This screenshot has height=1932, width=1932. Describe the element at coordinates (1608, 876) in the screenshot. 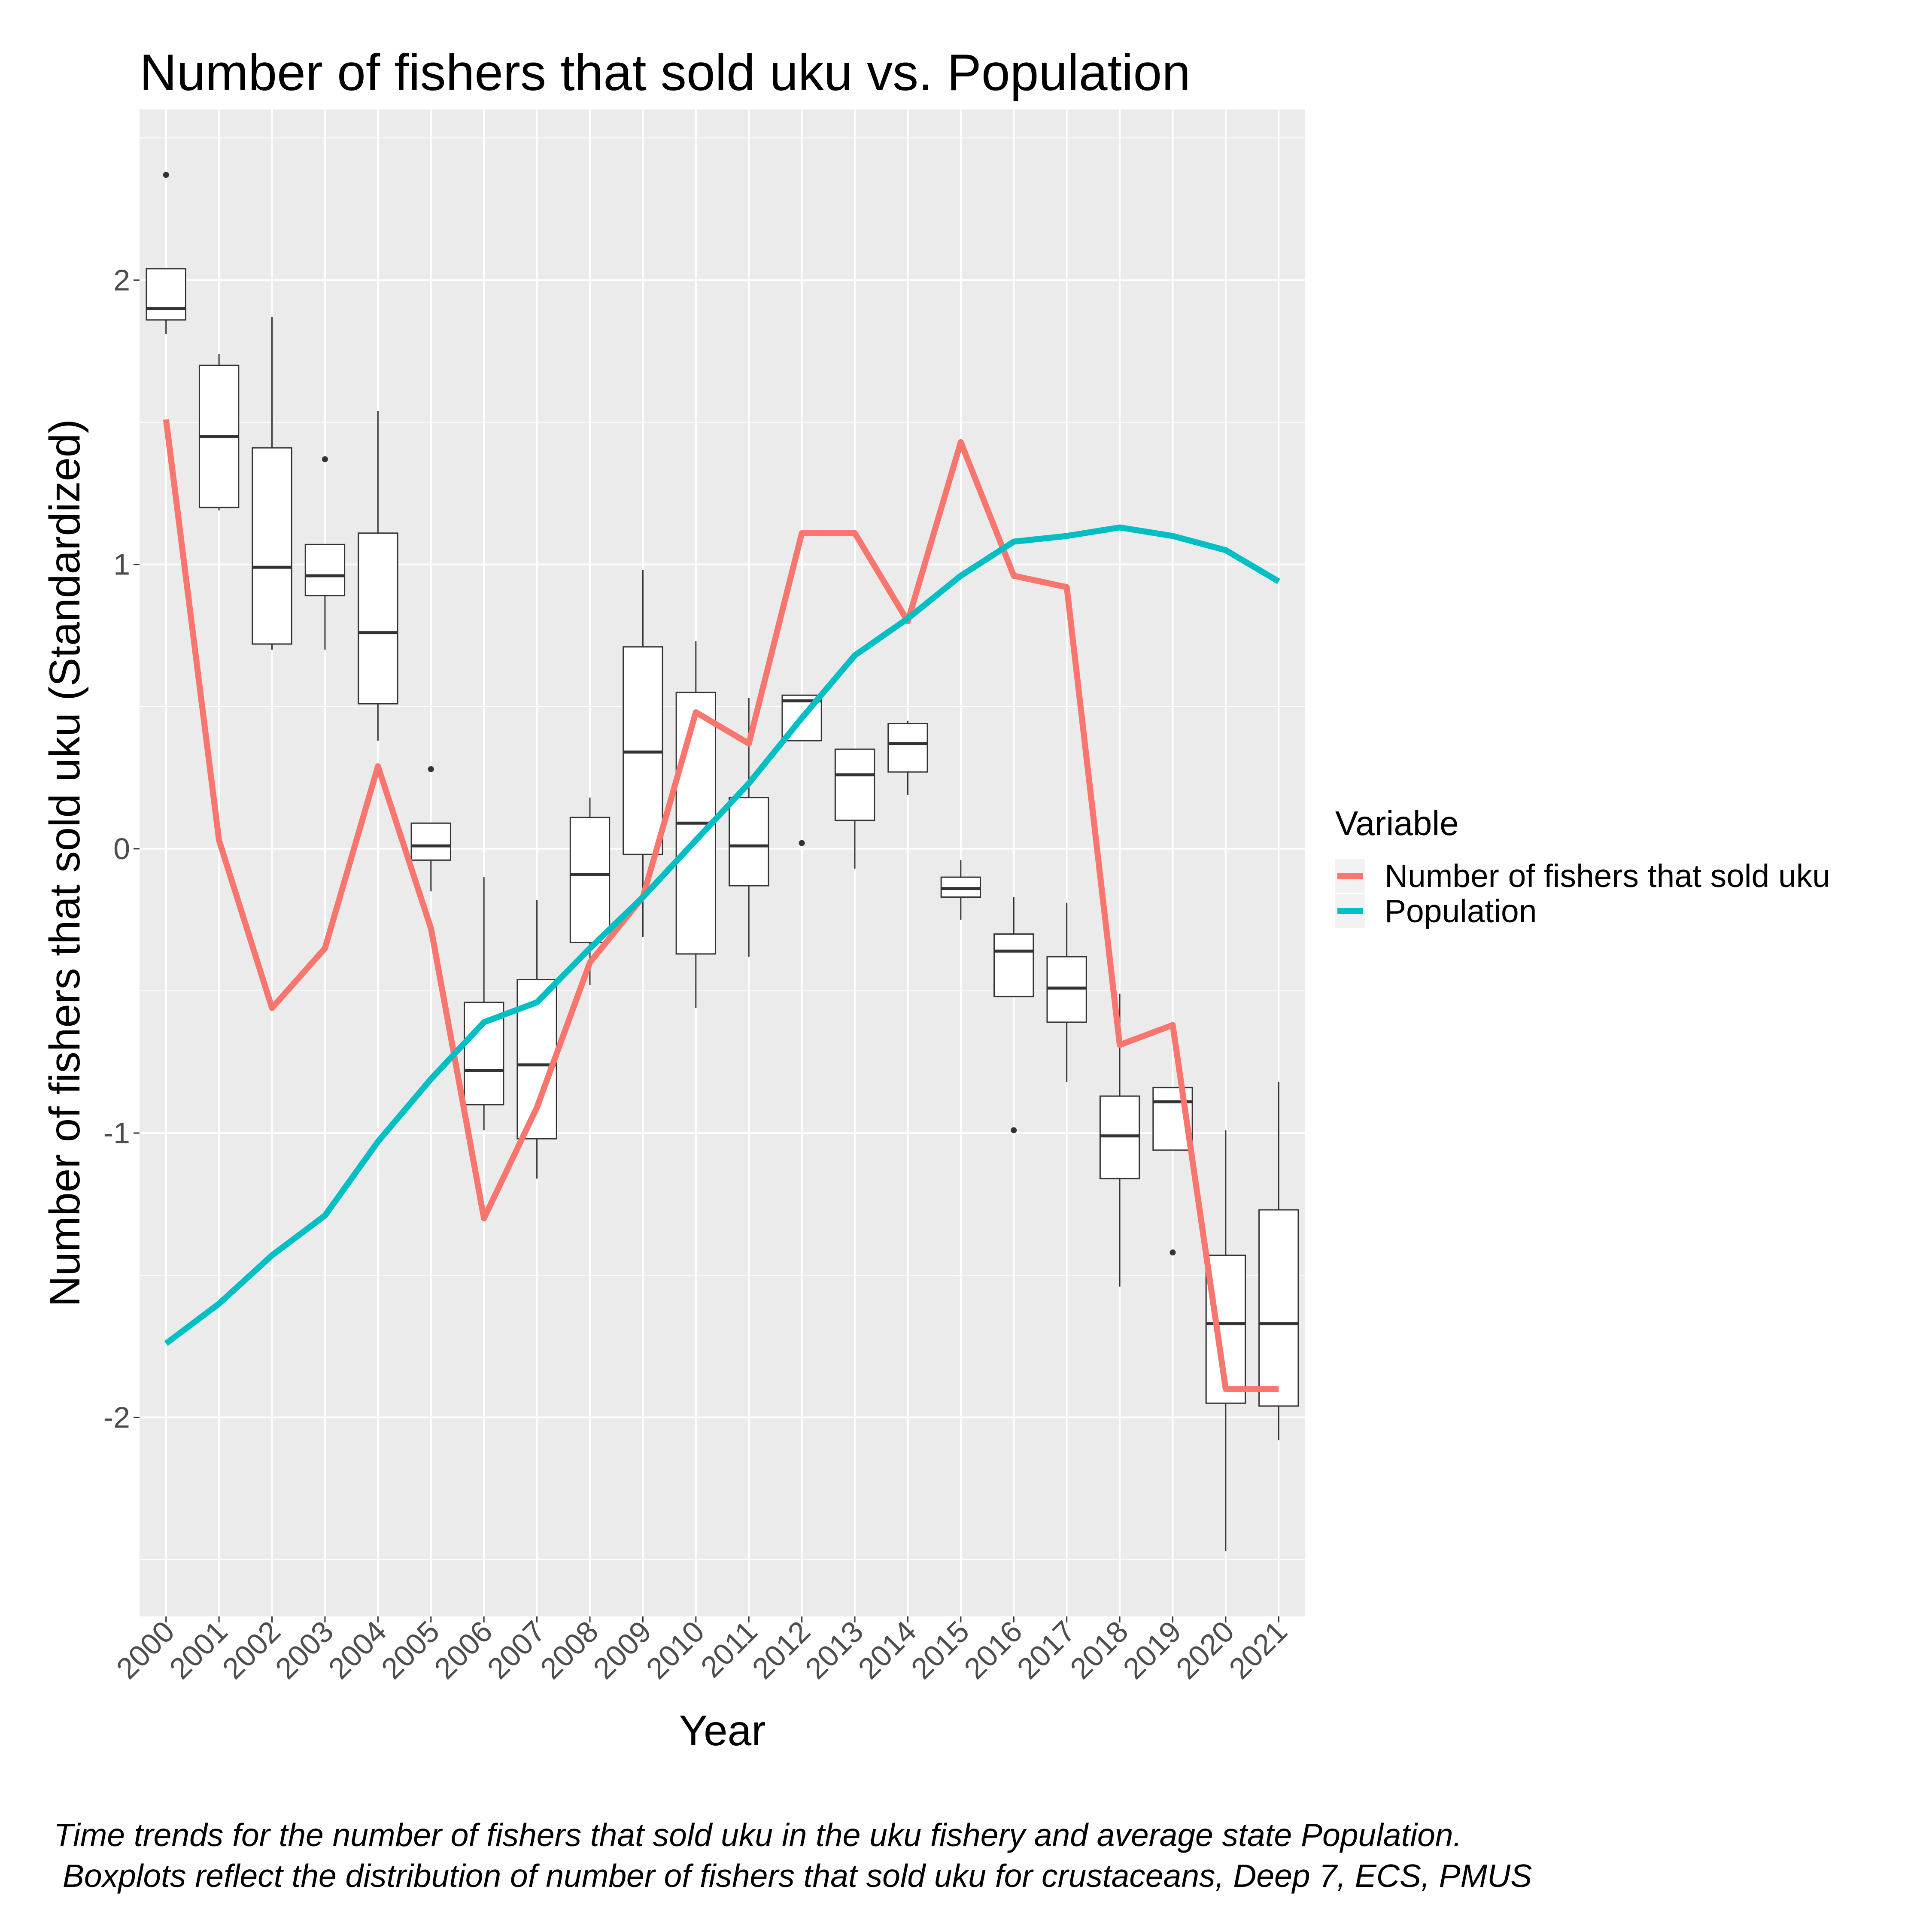

I see `legend-label-1: Number of fishers that sold uku` at that location.